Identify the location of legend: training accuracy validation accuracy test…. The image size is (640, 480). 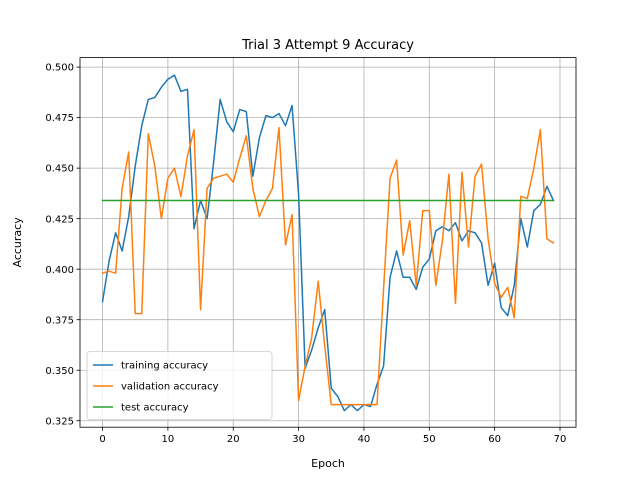
(179, 385).